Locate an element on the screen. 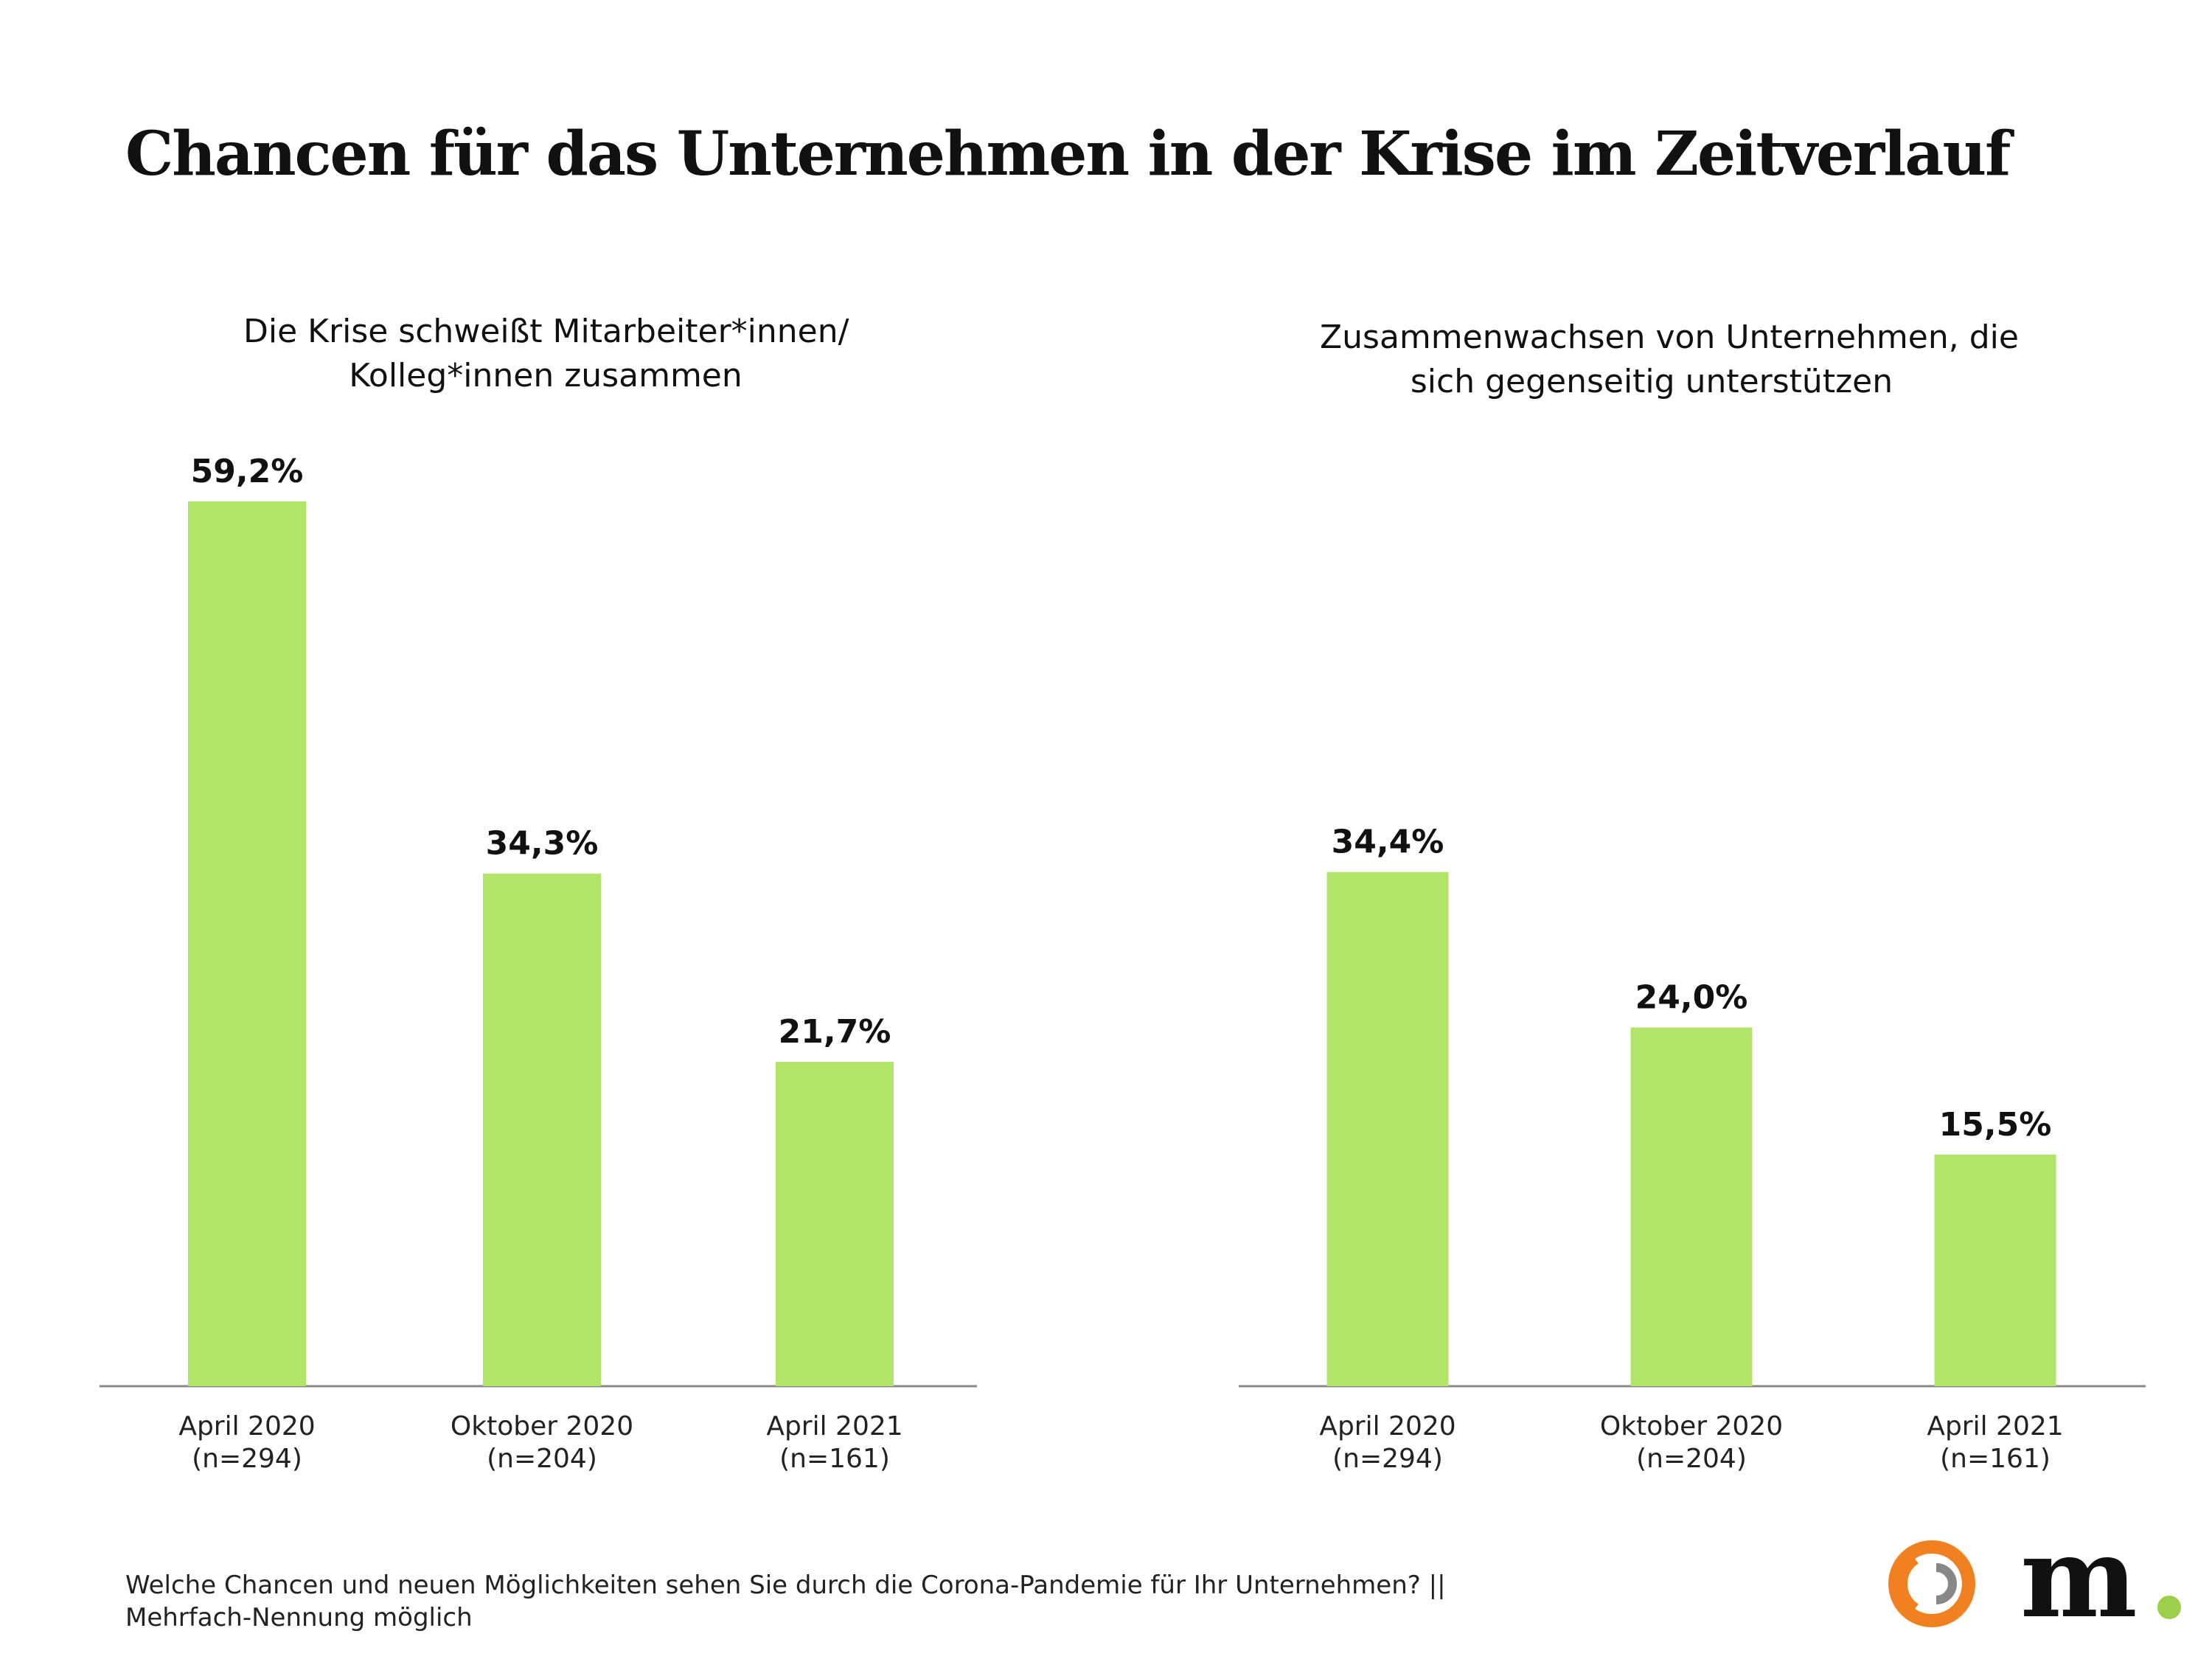 The height and width of the screenshot is (1659, 2212). chart-right-sample-label-1: (n=294) is located at coordinates (1387, 1459).